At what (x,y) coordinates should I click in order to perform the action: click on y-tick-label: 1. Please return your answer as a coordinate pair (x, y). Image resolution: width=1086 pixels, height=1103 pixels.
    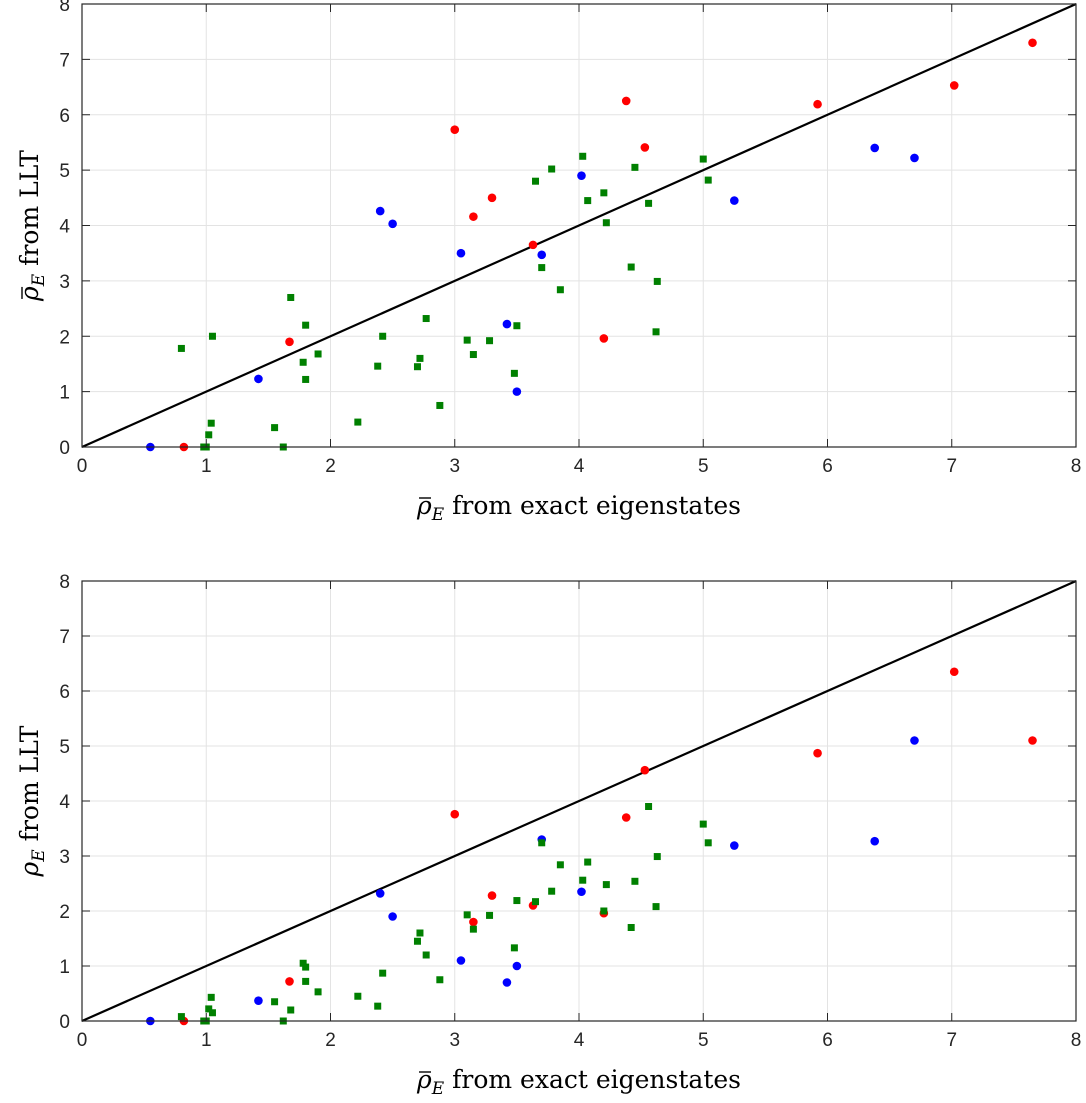
    Looking at the image, I should click on (64, 967).